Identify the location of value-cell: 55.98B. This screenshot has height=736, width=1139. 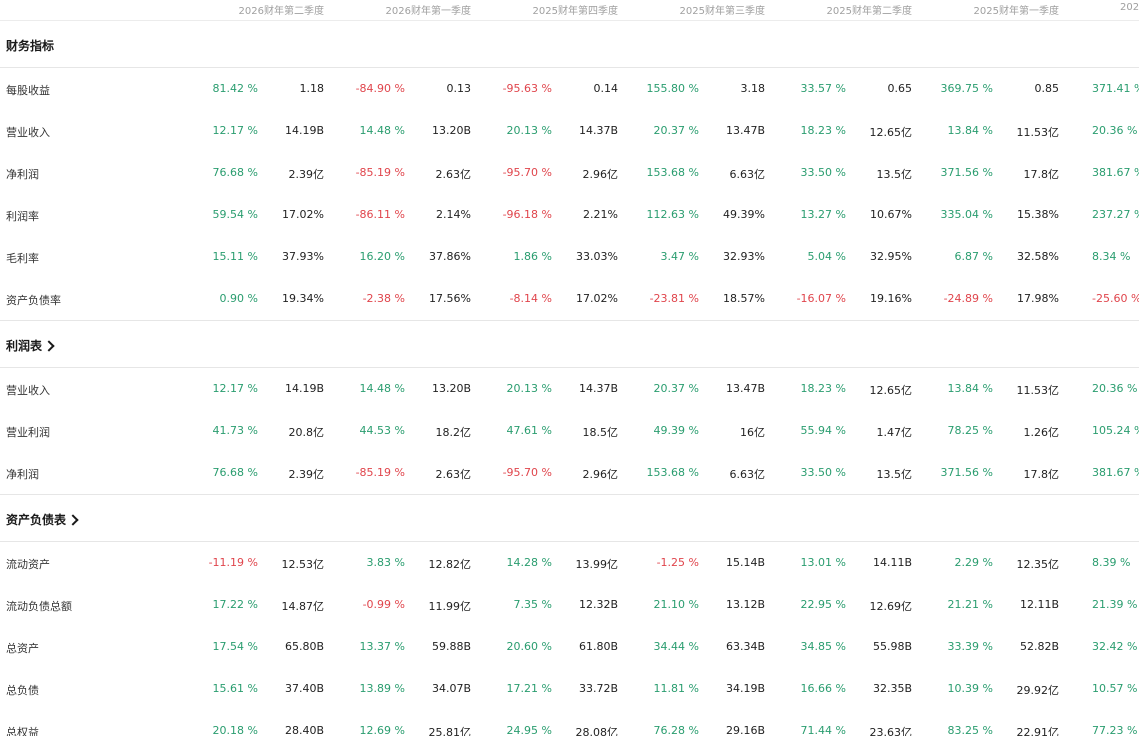
(892, 646).